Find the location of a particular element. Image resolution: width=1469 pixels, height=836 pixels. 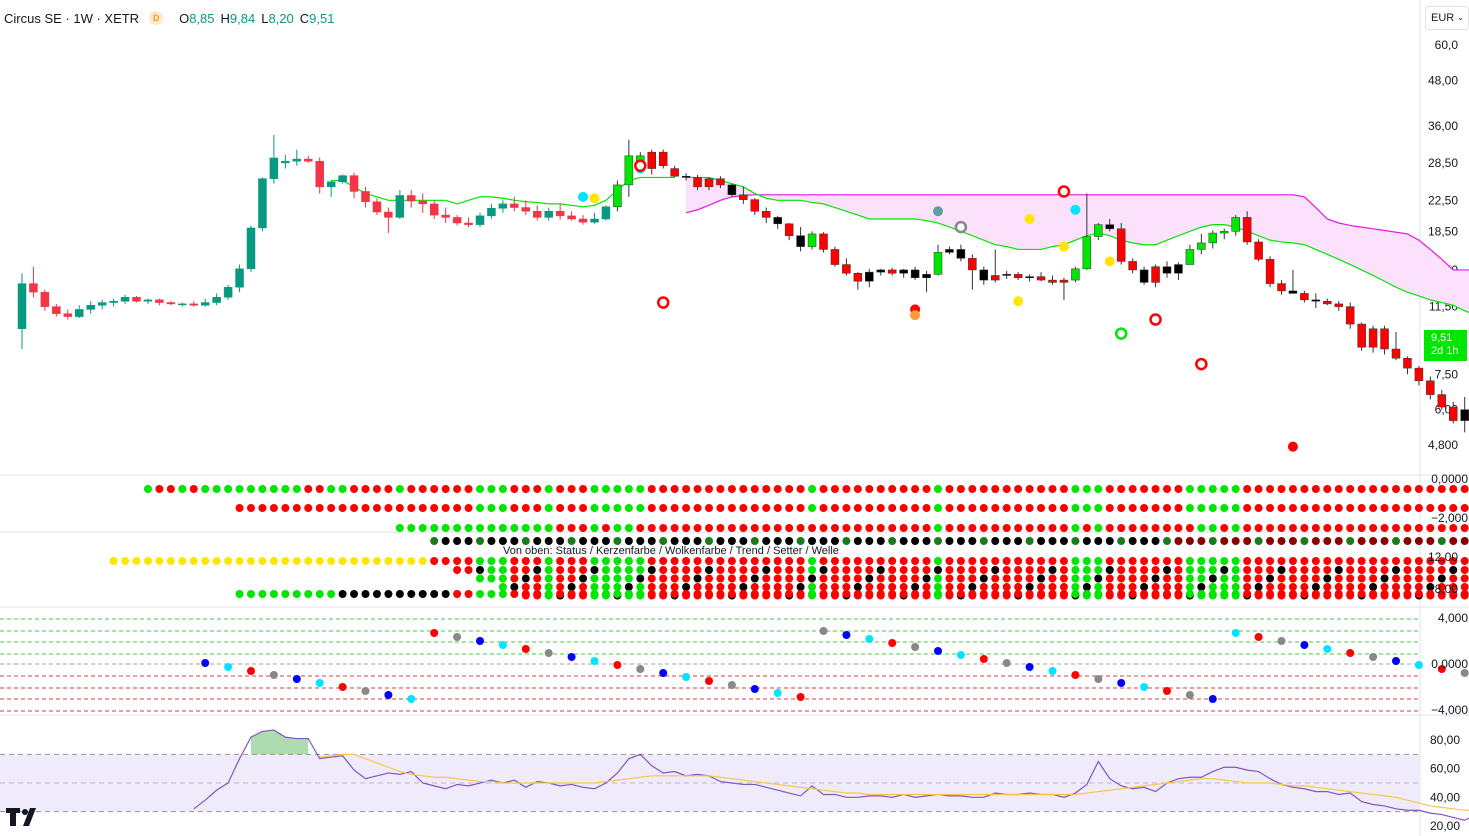

cloud-fill is located at coordinates (1077, 245).